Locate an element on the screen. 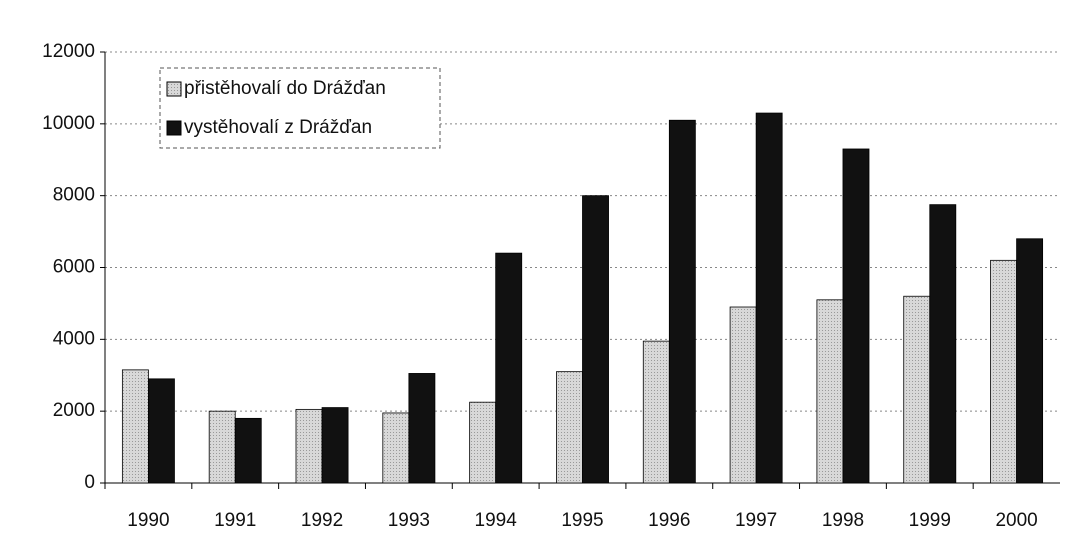 The image size is (1074, 555). x-tick-label: 1993 is located at coordinates (409, 520).